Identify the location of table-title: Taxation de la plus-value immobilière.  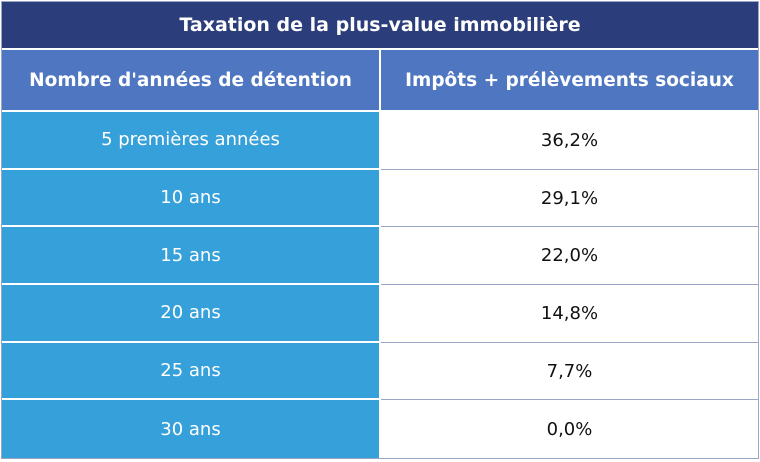
(380, 26).